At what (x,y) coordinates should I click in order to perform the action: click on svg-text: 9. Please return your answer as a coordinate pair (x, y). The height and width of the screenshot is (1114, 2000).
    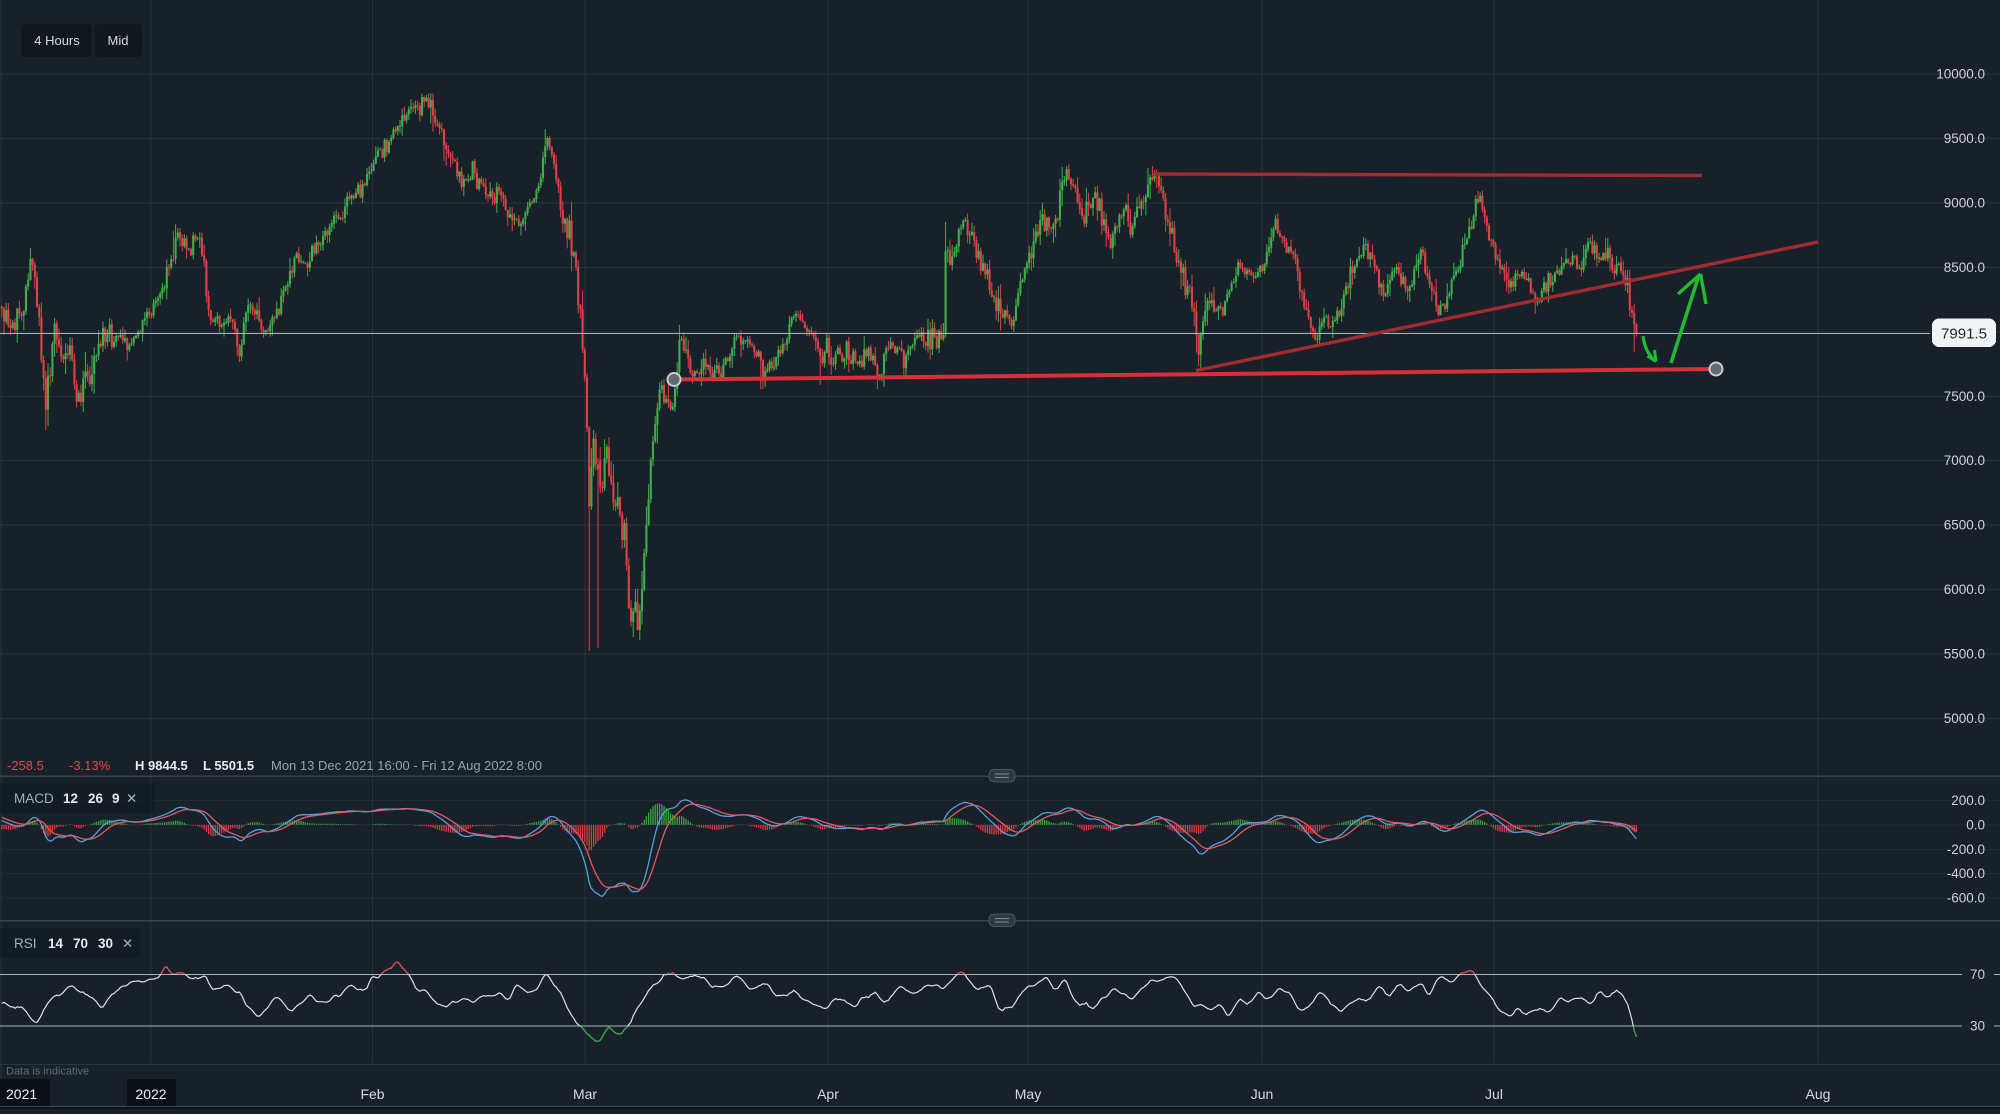
    Looking at the image, I should click on (116, 798).